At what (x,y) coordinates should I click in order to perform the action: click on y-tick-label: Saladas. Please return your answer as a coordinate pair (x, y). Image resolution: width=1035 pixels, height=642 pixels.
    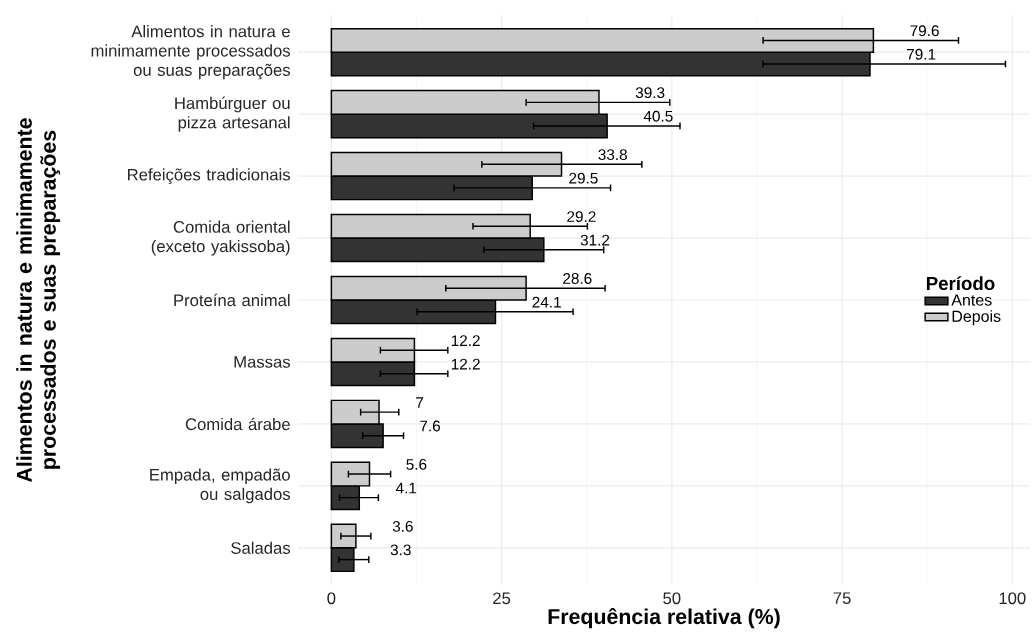
    Looking at the image, I should click on (261, 547).